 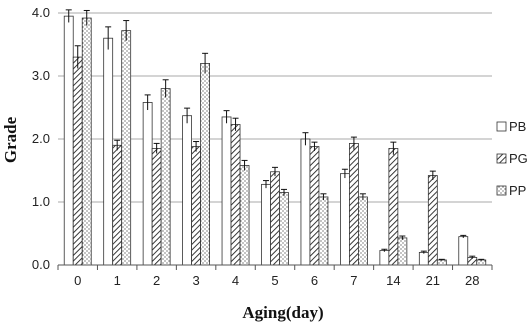 I want to click on x-axis-title: Aging(day), so click(x=282, y=312).